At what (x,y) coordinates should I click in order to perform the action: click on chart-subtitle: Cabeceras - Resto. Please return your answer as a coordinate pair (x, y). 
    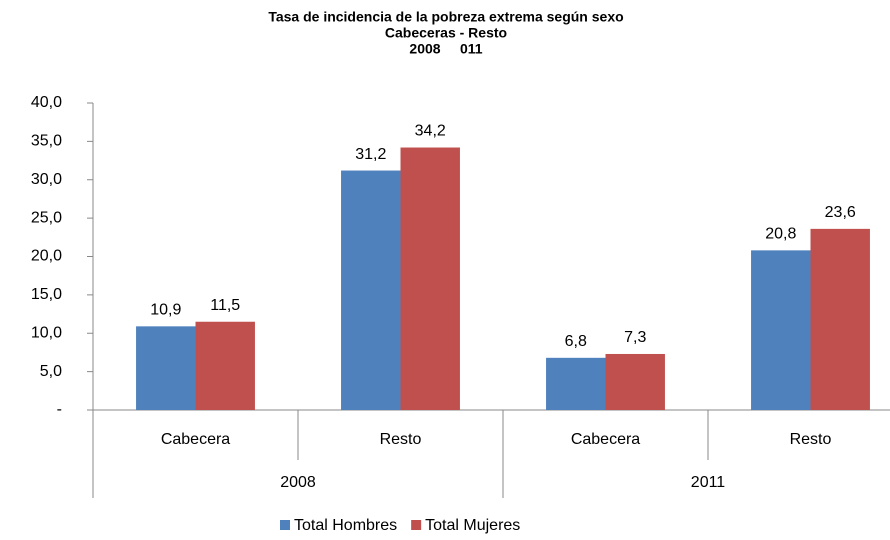
    Looking at the image, I should click on (446, 33).